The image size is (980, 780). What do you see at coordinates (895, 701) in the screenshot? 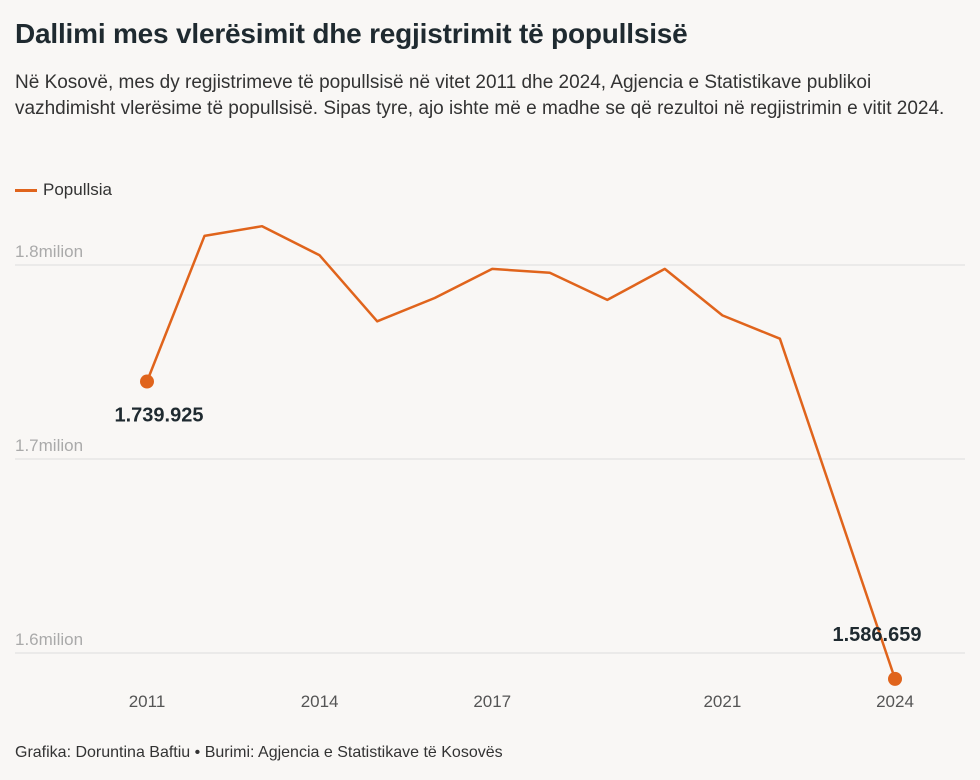
I see `x-tick-label: 2024` at bounding box center [895, 701].